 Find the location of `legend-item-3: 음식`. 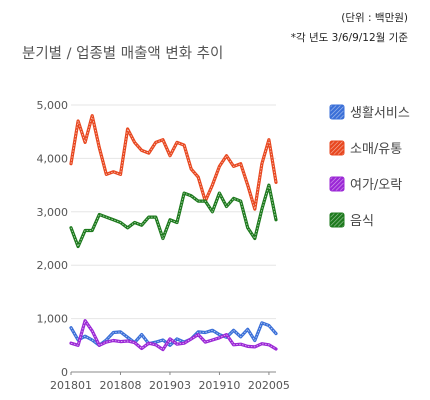

legend-item-3: 음식 is located at coordinates (351, 220).